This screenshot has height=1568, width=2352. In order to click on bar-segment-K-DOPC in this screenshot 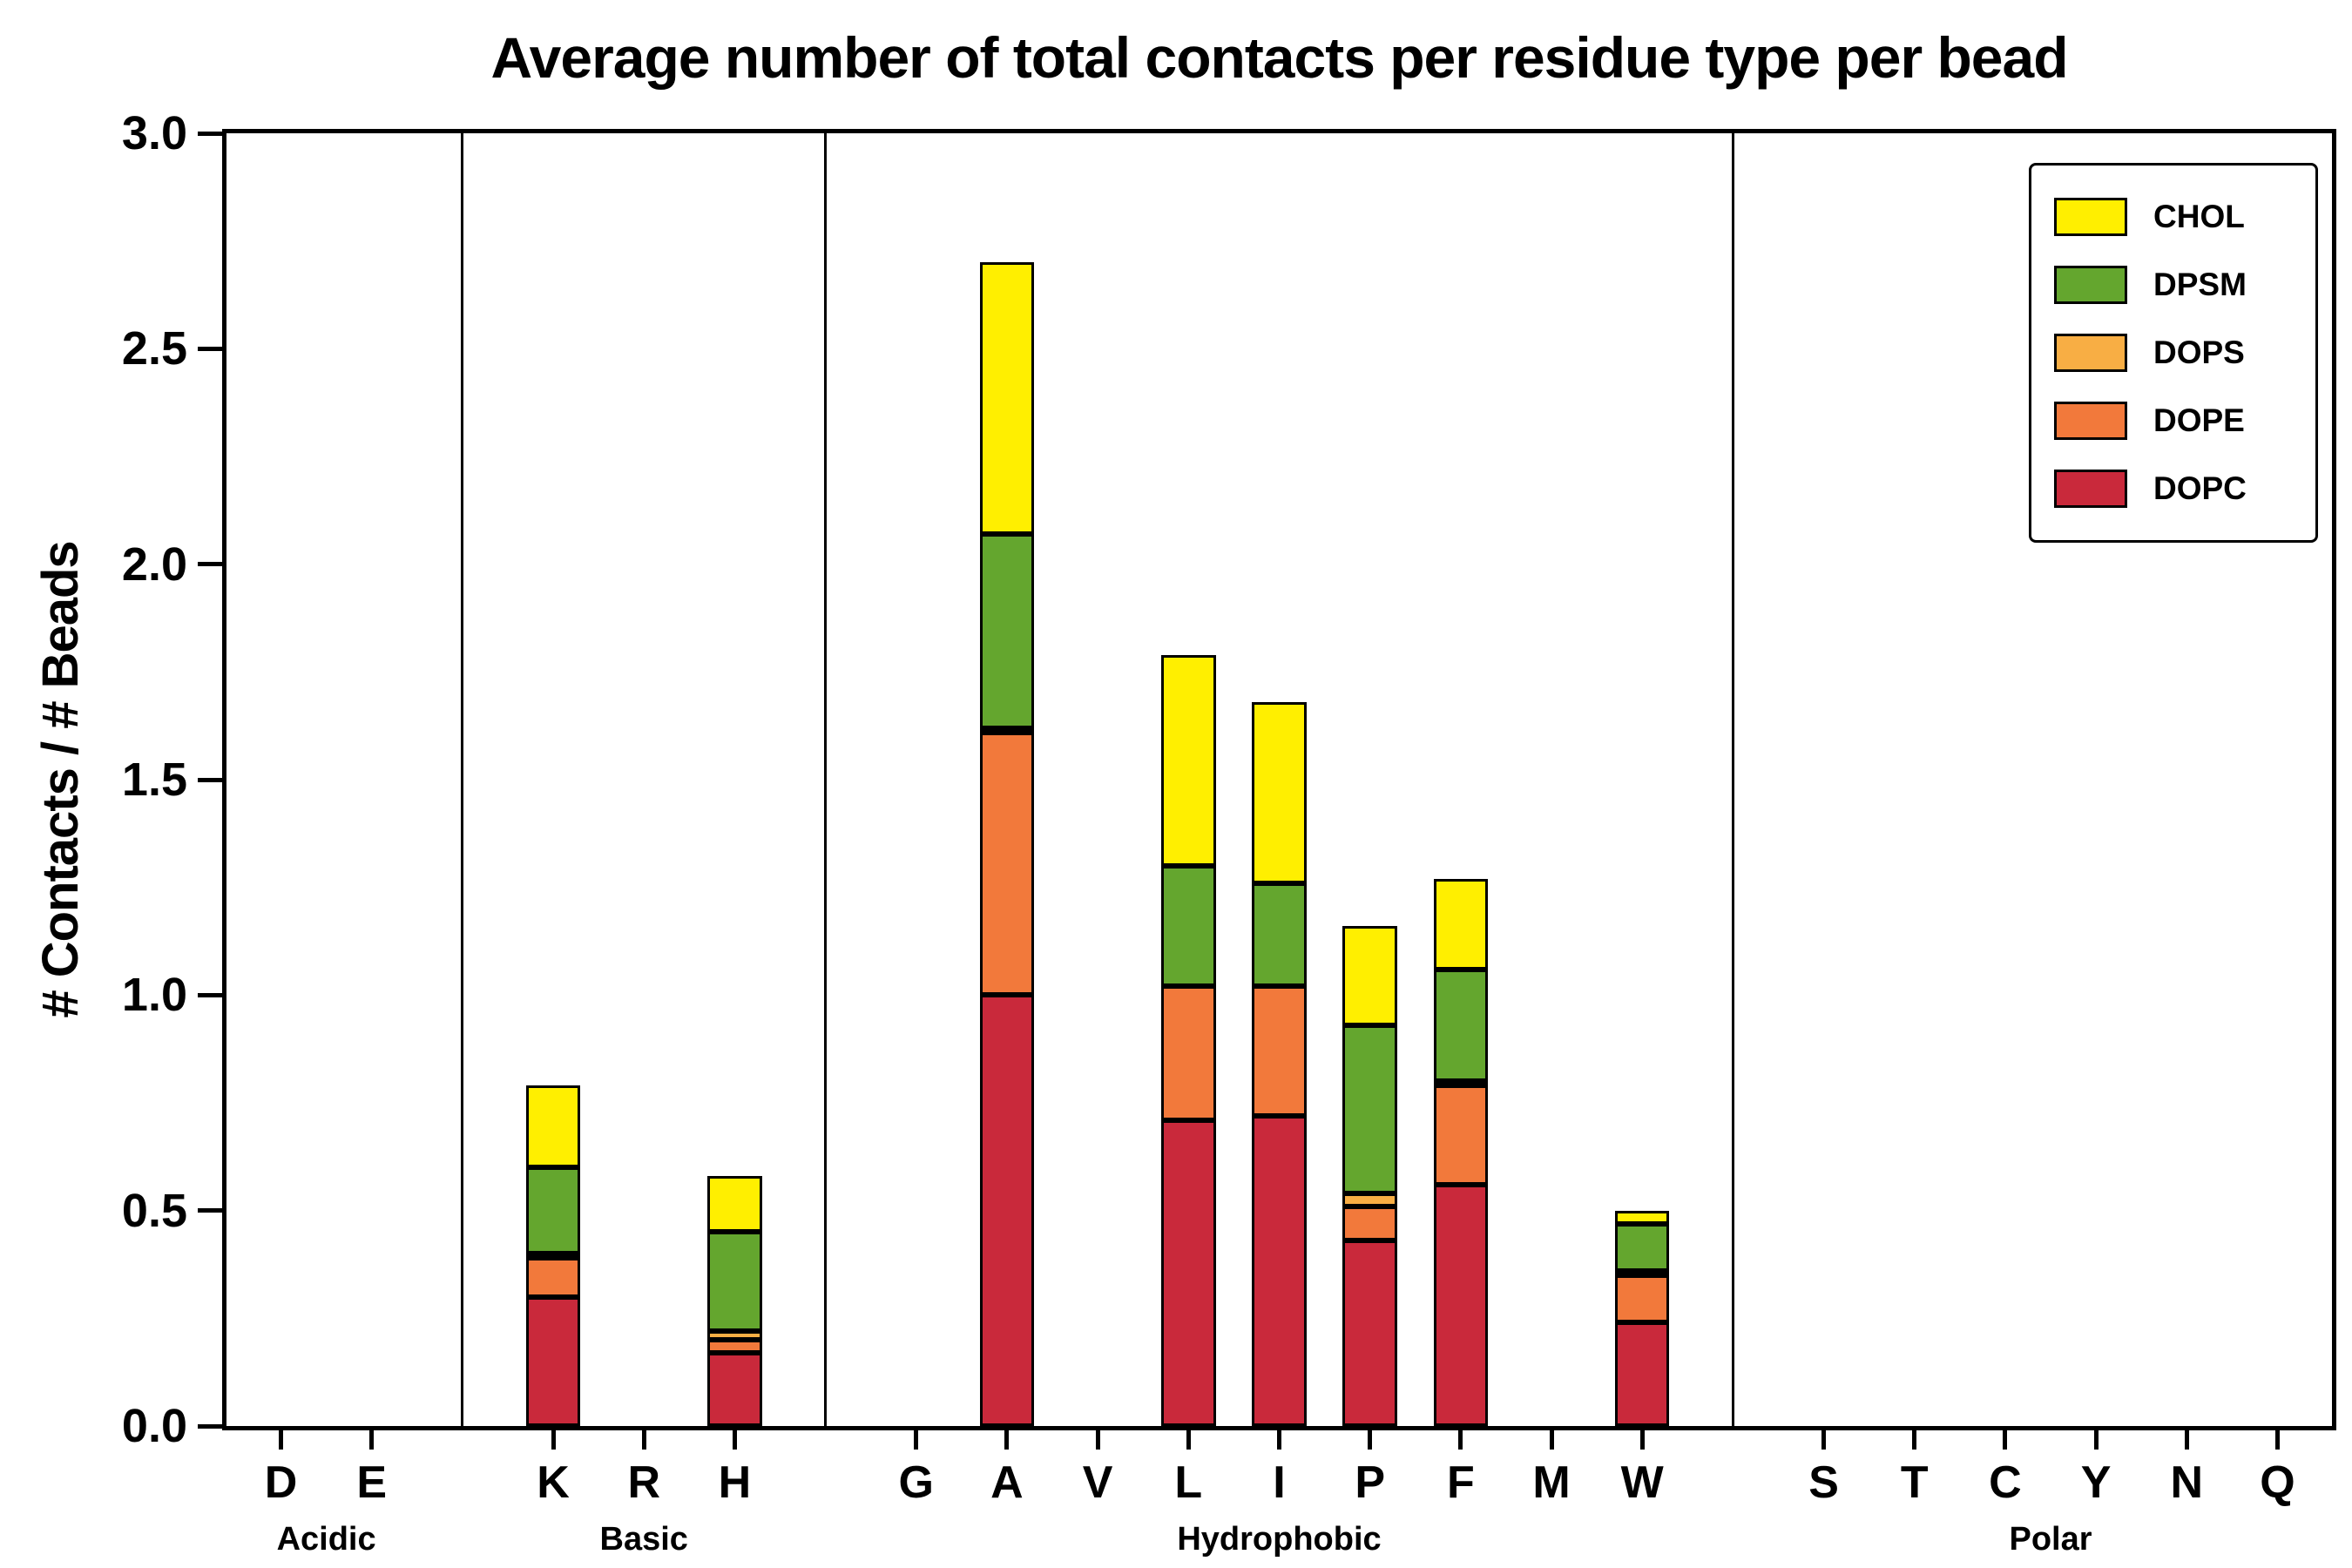, I will do `click(553, 1361)`.